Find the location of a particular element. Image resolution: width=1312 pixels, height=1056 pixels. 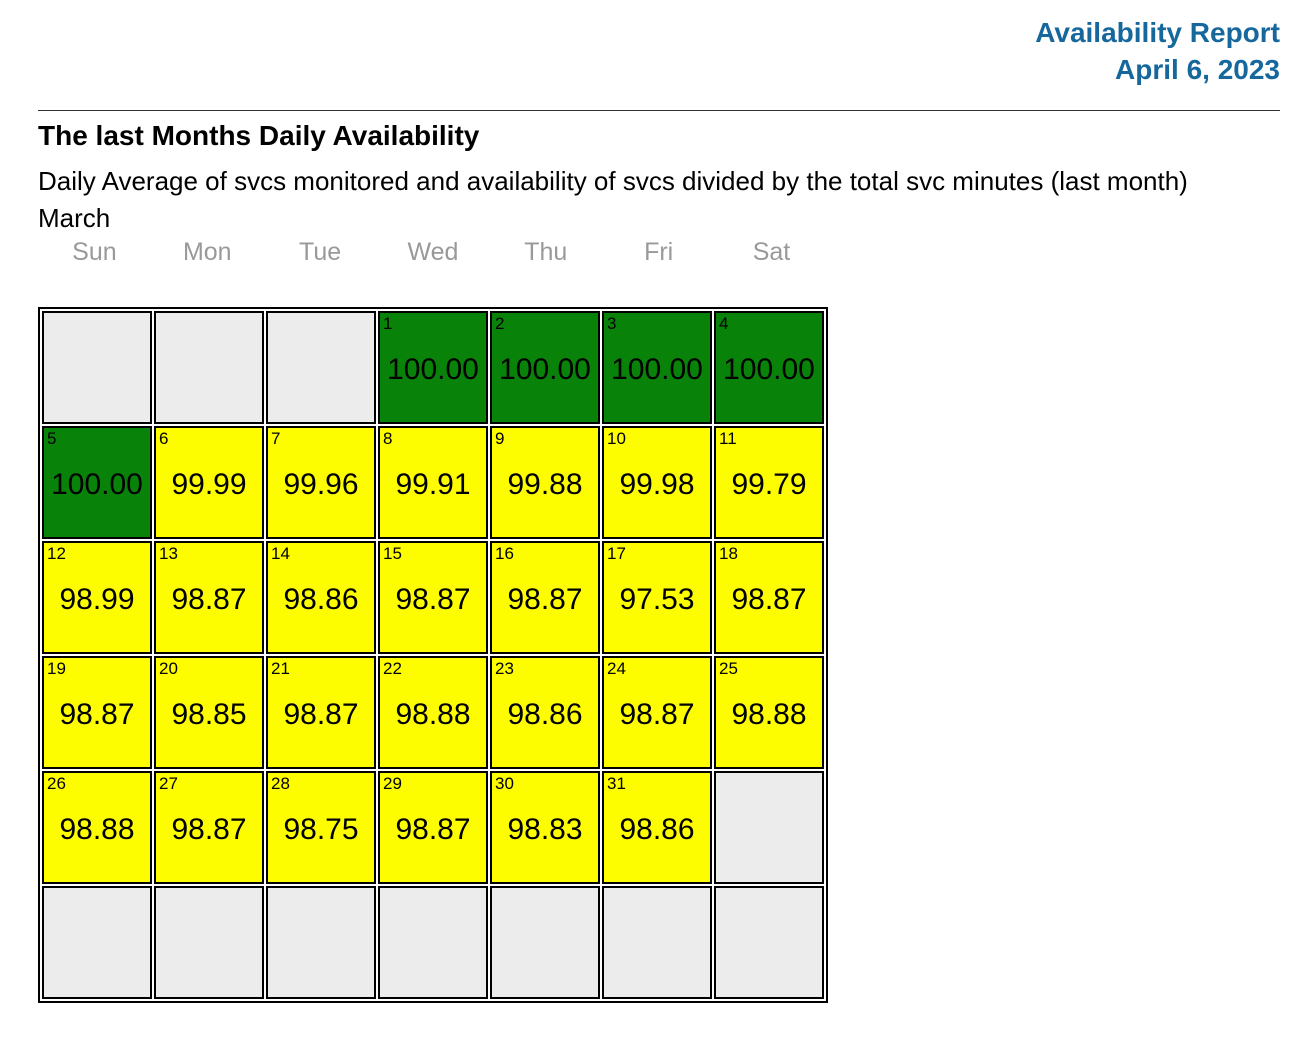

day-number: 20 is located at coordinates (168, 668).